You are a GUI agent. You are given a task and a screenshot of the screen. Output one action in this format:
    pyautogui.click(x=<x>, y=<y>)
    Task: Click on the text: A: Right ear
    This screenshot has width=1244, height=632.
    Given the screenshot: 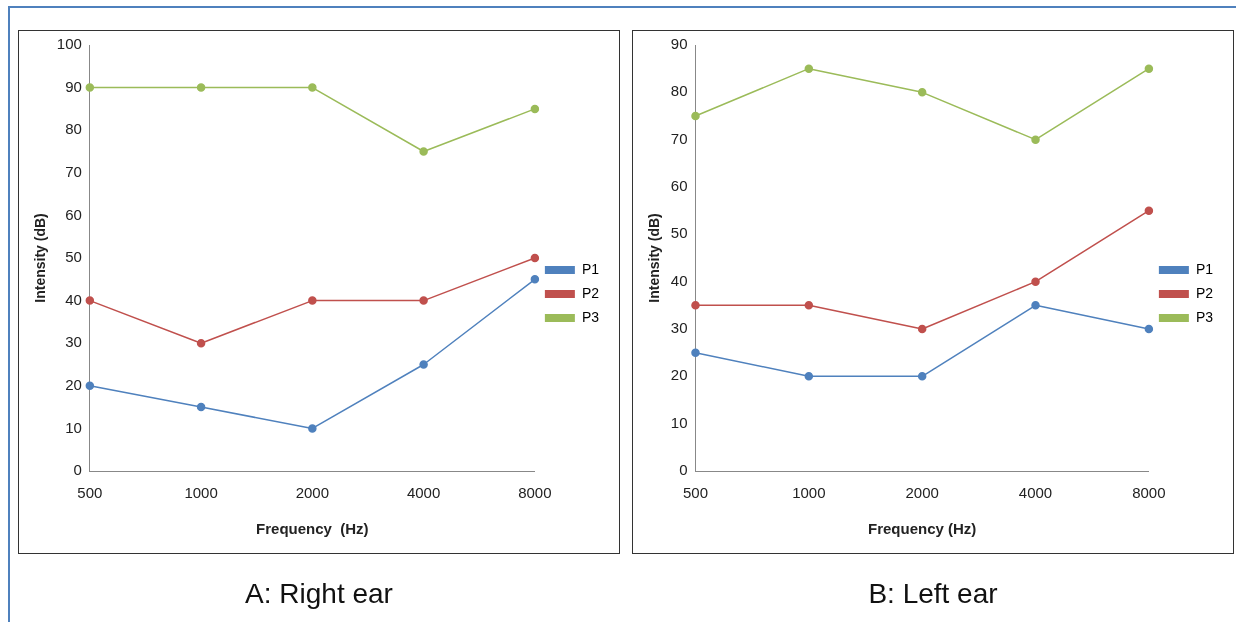 What is the action you would take?
    pyautogui.click(x=319, y=594)
    